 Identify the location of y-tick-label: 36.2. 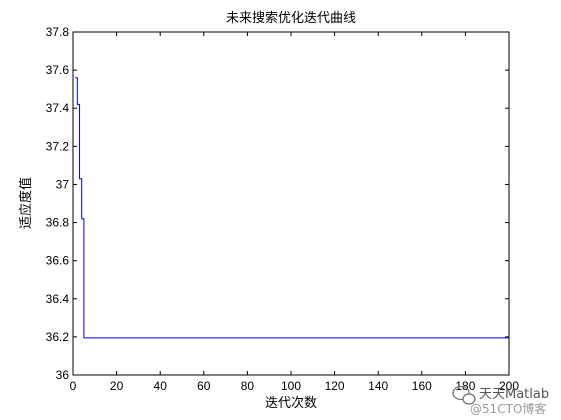
(58, 337).